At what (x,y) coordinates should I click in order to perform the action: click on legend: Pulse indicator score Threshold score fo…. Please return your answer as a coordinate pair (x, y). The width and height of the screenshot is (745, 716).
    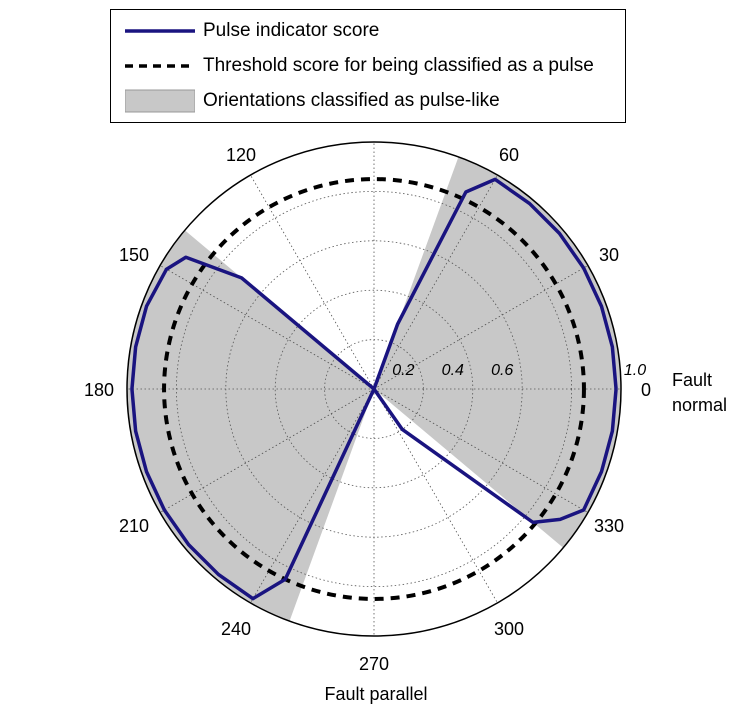
    Looking at the image, I should click on (368, 66).